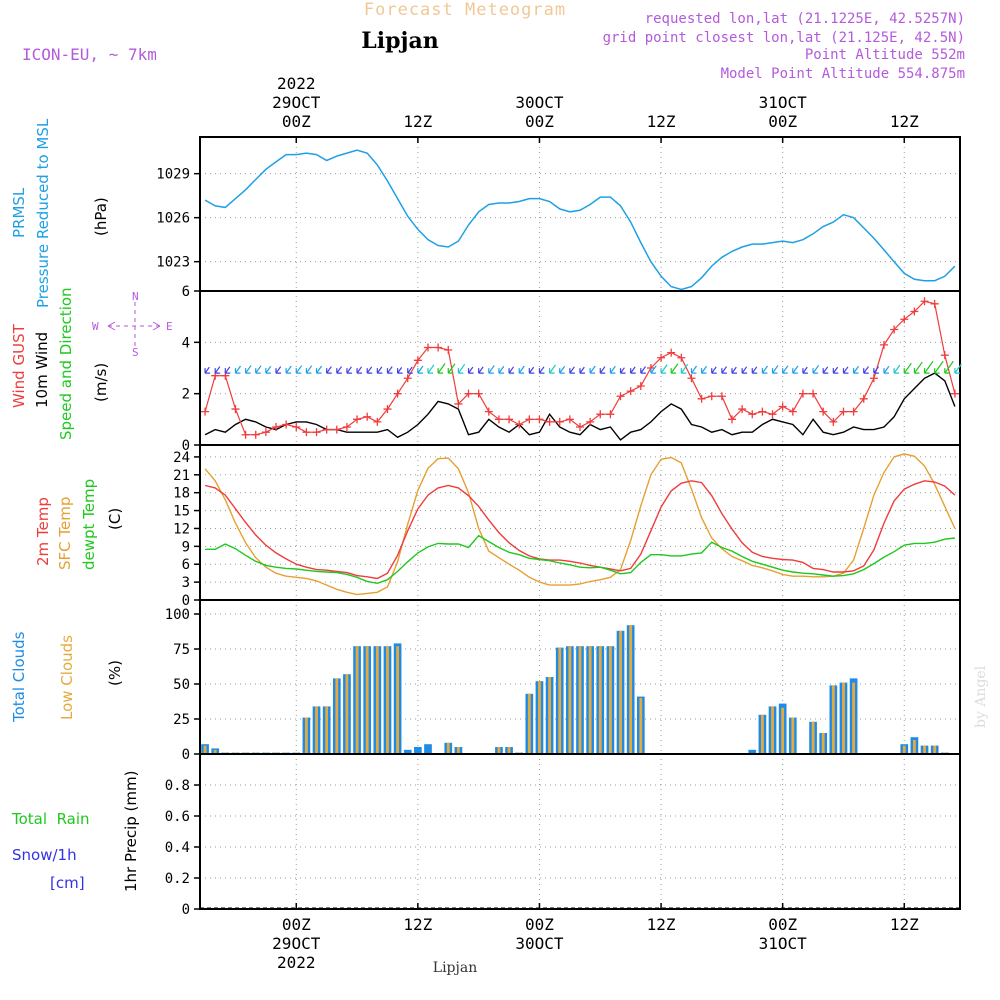 Image resolution: width=1000 pixels, height=1000 pixels. Describe the element at coordinates (417, 121) in the screenshot. I see `top-time-label: 12Z` at that location.